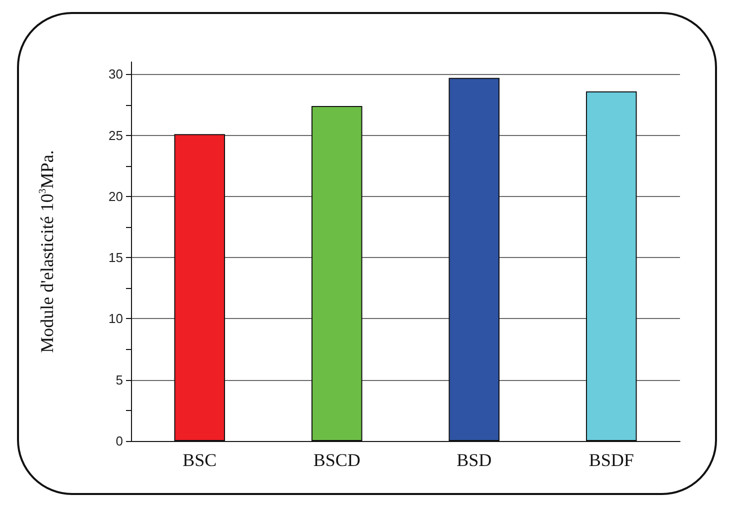 This screenshot has height=510, width=738. Describe the element at coordinates (115, 196) in the screenshot. I see `y-tick-label: 20` at that location.